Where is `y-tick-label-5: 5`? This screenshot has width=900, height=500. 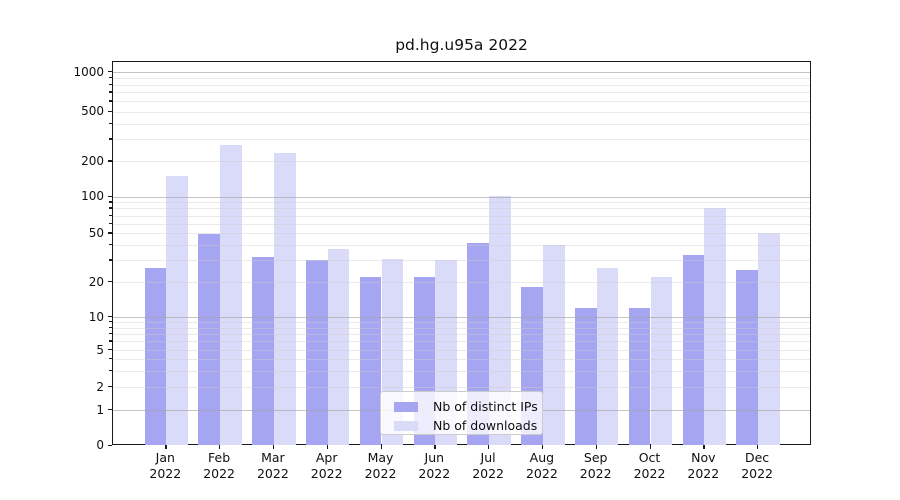 y-tick-label-5: 5 is located at coordinates (100, 349).